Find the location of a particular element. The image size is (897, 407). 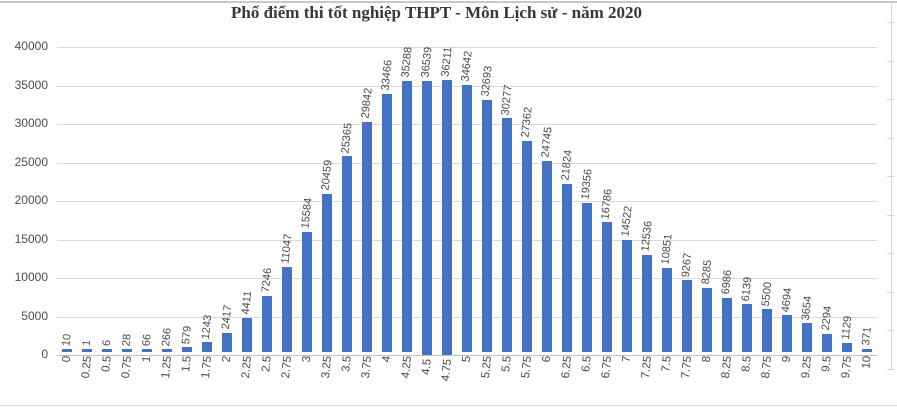

bar-column: 28 0.75 is located at coordinates (127, 227).